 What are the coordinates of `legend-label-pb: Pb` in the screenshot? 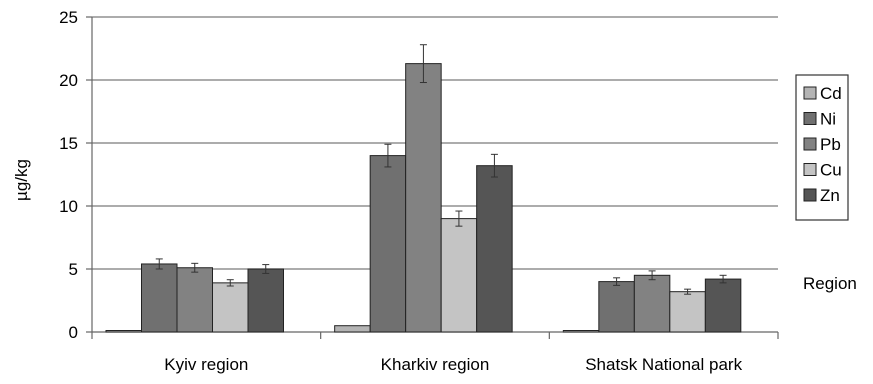 It's located at (830, 144).